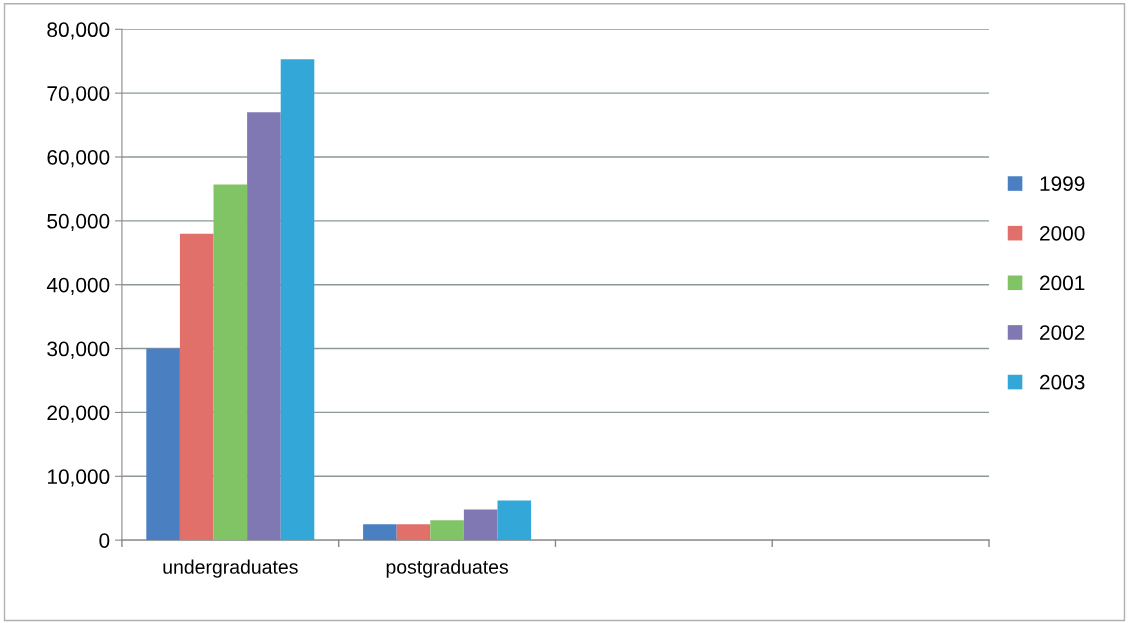 Image resolution: width=1129 pixels, height=623 pixels. What do you see at coordinates (1062, 332) in the screenshot?
I see `legend-label: 2002` at bounding box center [1062, 332].